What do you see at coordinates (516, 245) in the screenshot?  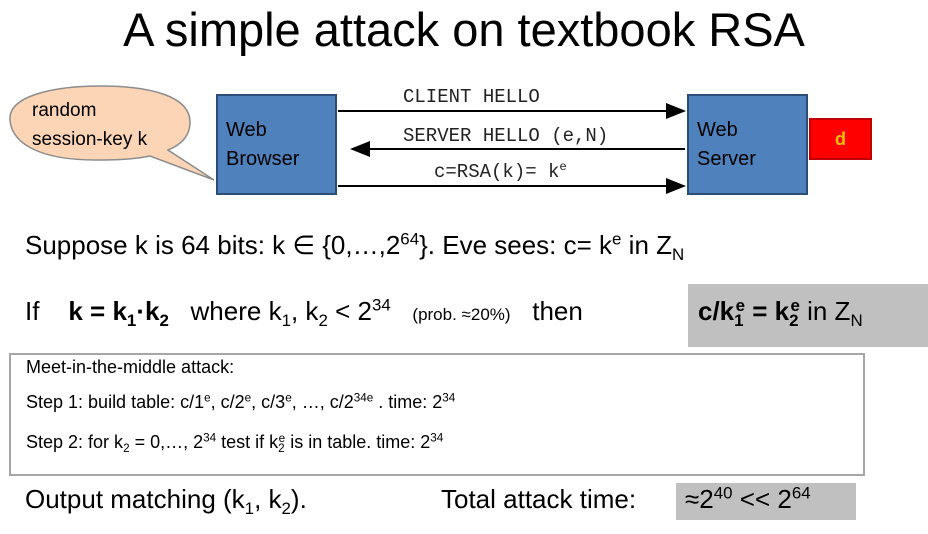 I see `eve-sees-text: }. Eve sees: c= k` at bounding box center [516, 245].